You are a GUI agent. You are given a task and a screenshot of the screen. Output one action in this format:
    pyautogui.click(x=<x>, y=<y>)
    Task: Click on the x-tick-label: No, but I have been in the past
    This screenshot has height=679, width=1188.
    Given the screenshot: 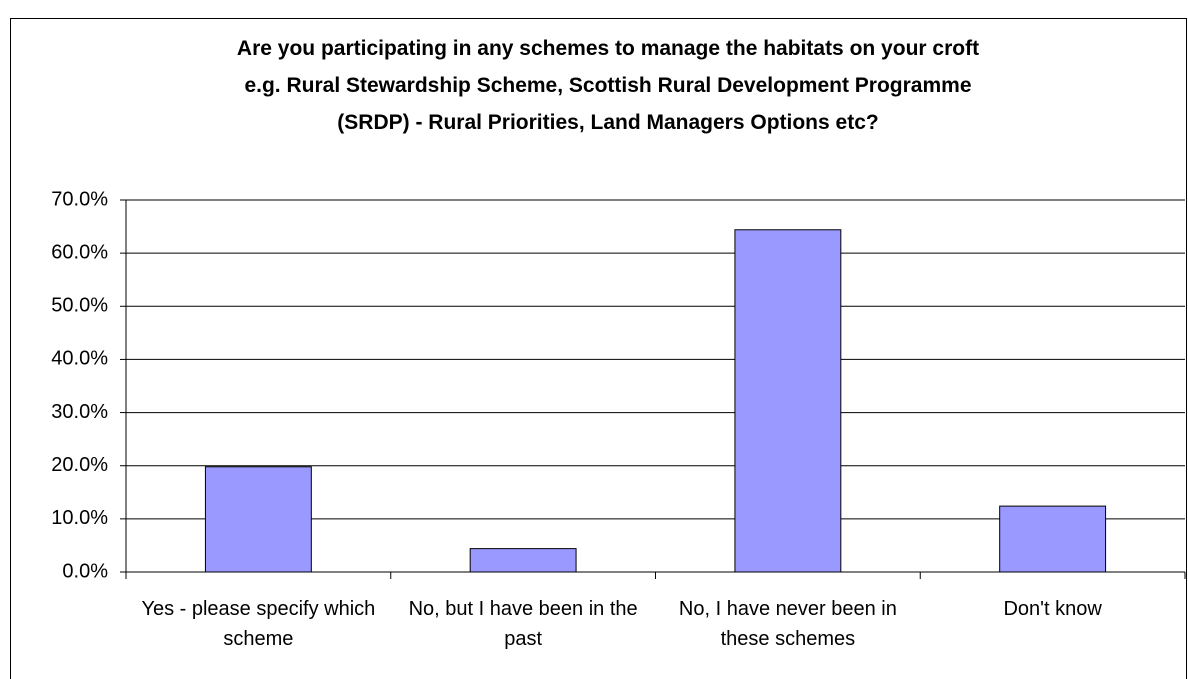 What is the action you would take?
    pyautogui.click(x=523, y=624)
    